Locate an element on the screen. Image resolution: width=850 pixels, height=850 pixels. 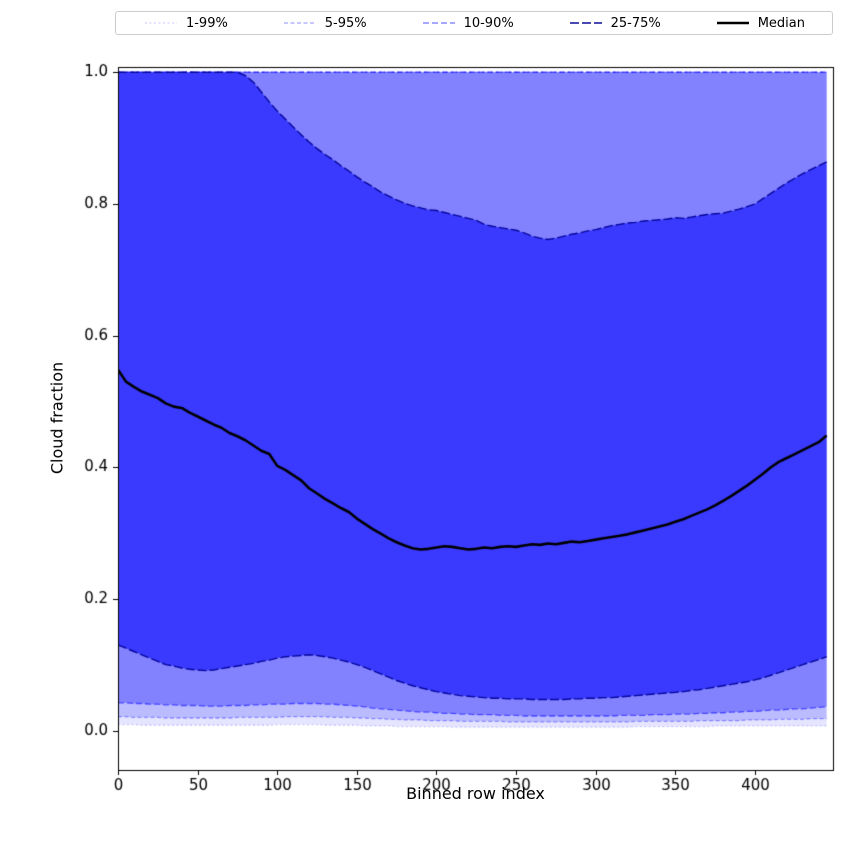
legend-label: 1-99% is located at coordinates (206, 23).